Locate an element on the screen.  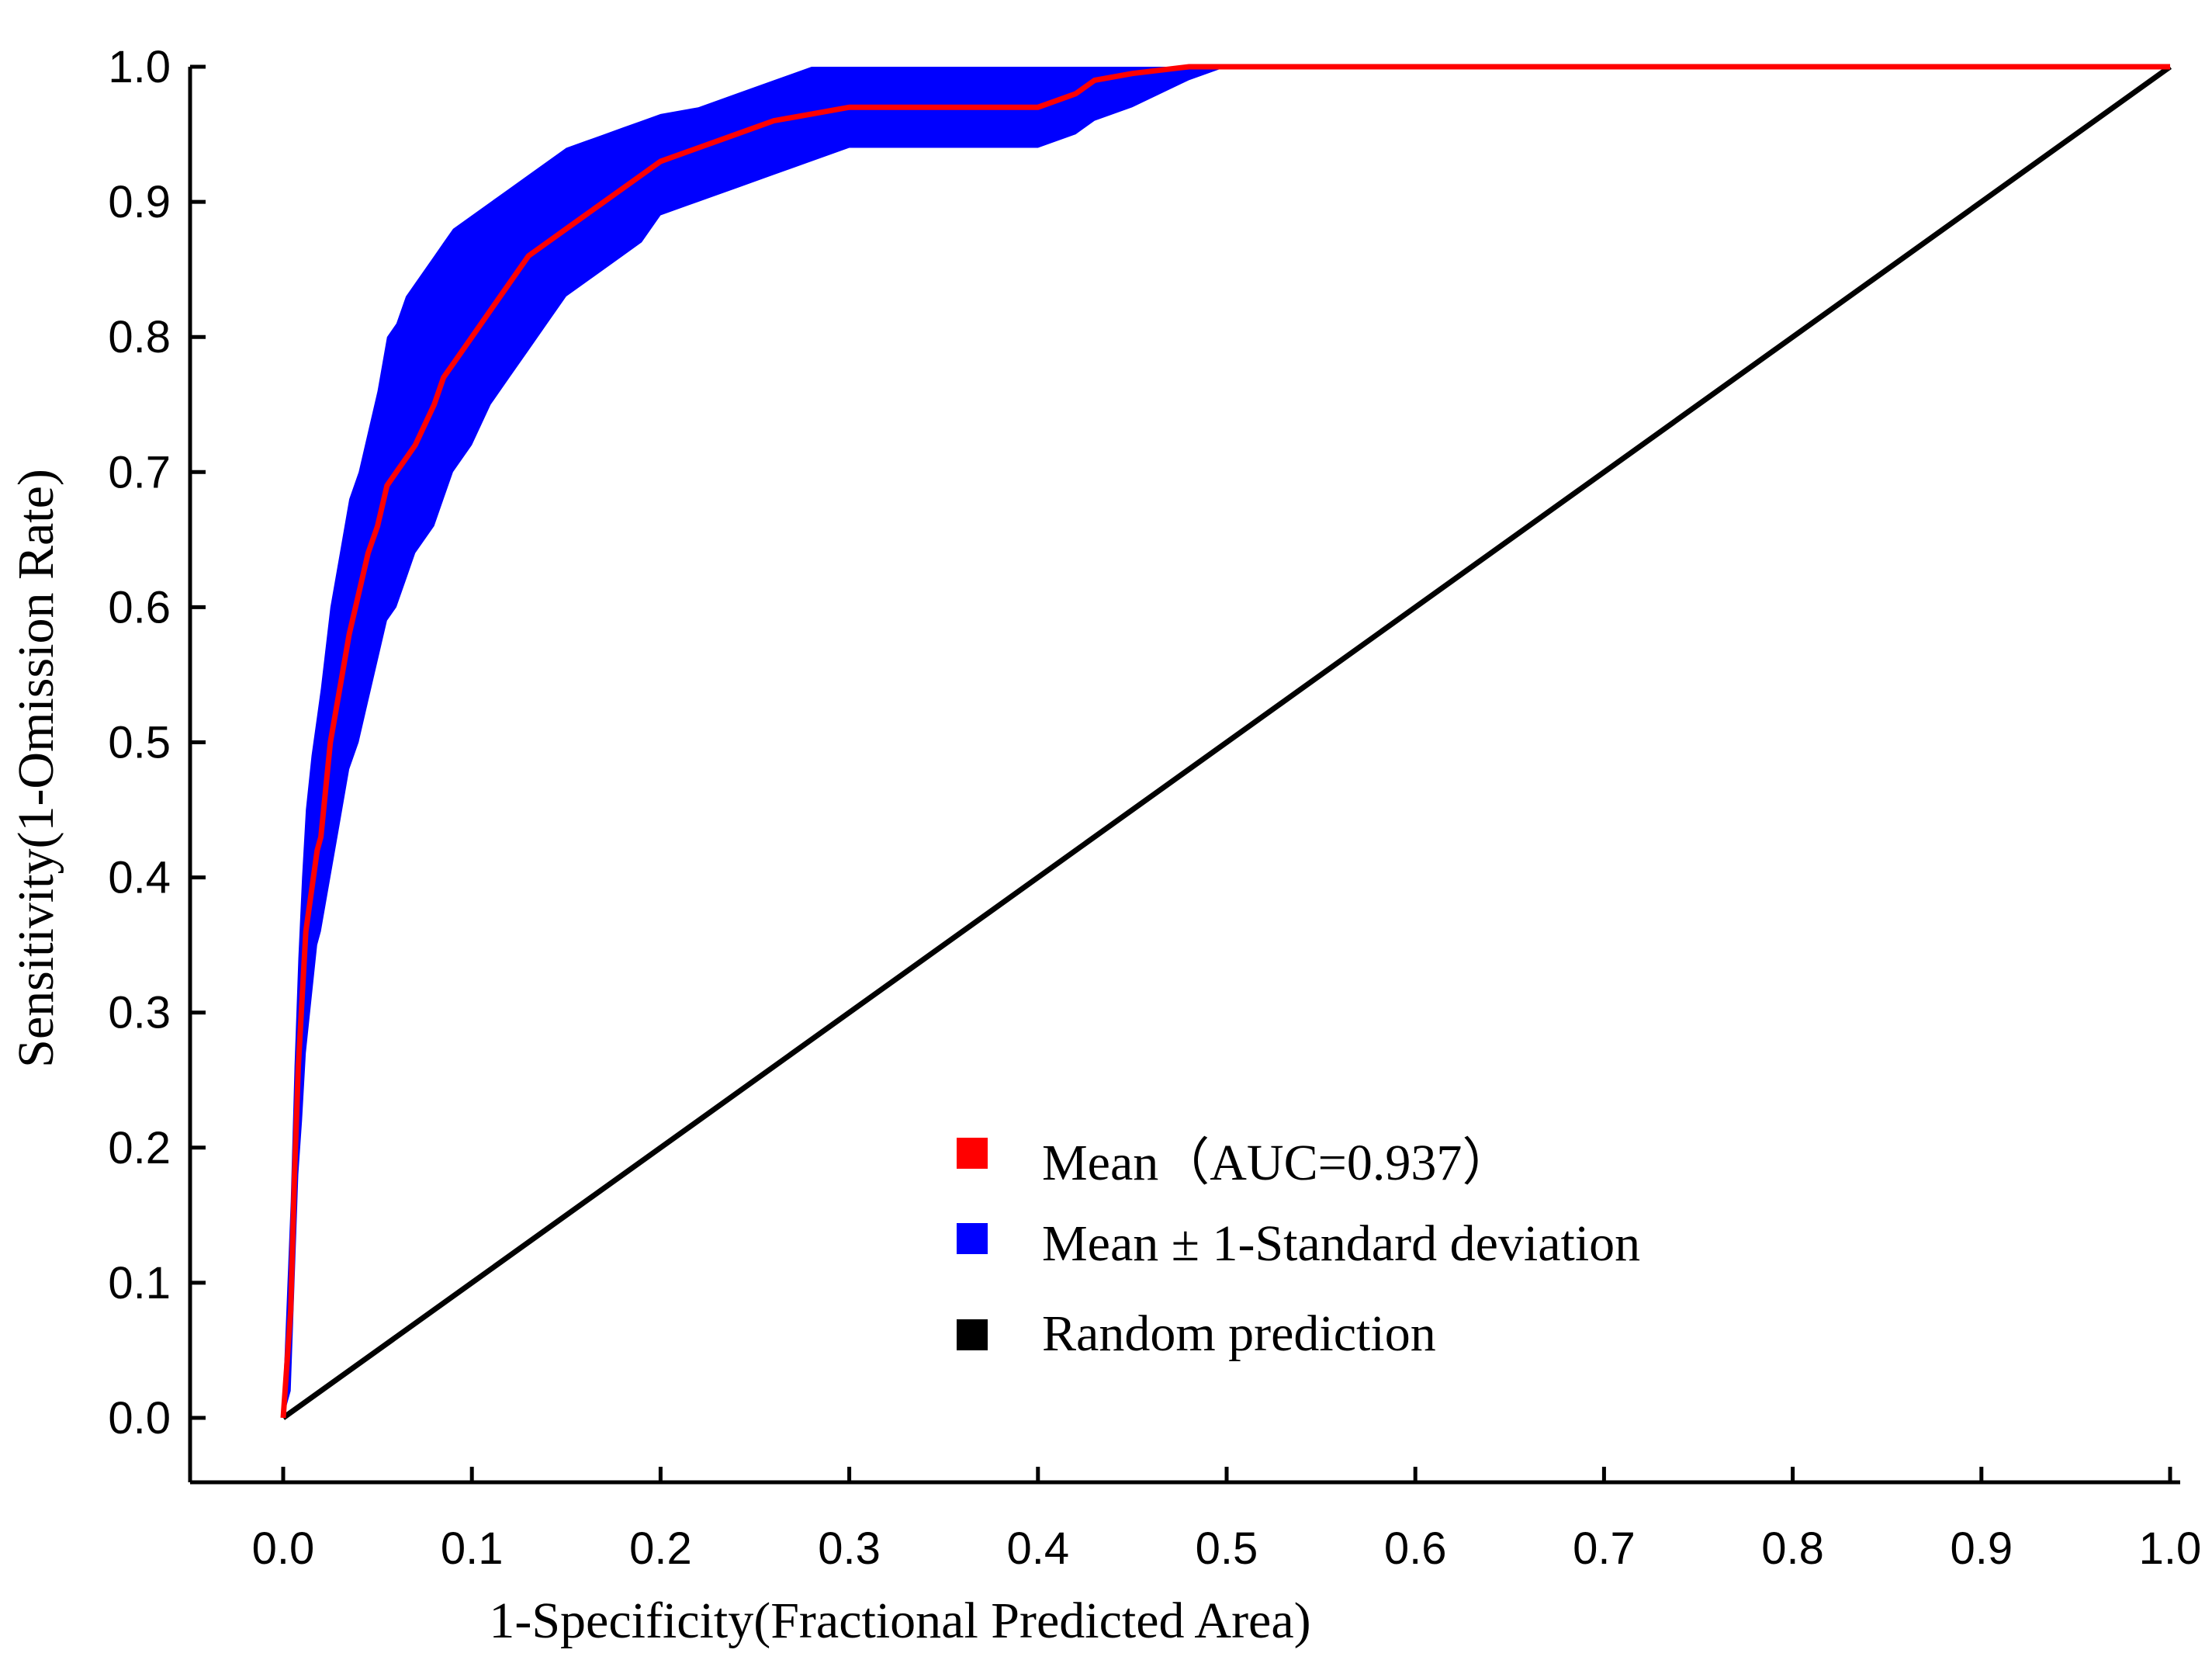
y-tick-label: 0.7 is located at coordinates (139, 472).